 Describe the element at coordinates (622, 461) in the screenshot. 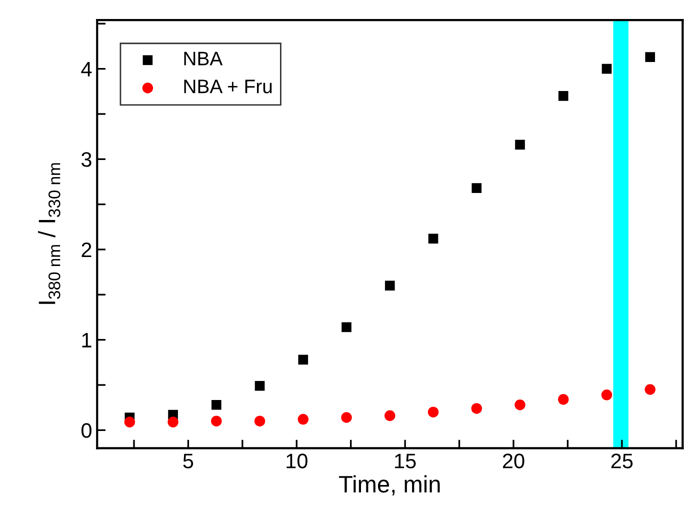

I see `x-tick-label: 25` at that location.